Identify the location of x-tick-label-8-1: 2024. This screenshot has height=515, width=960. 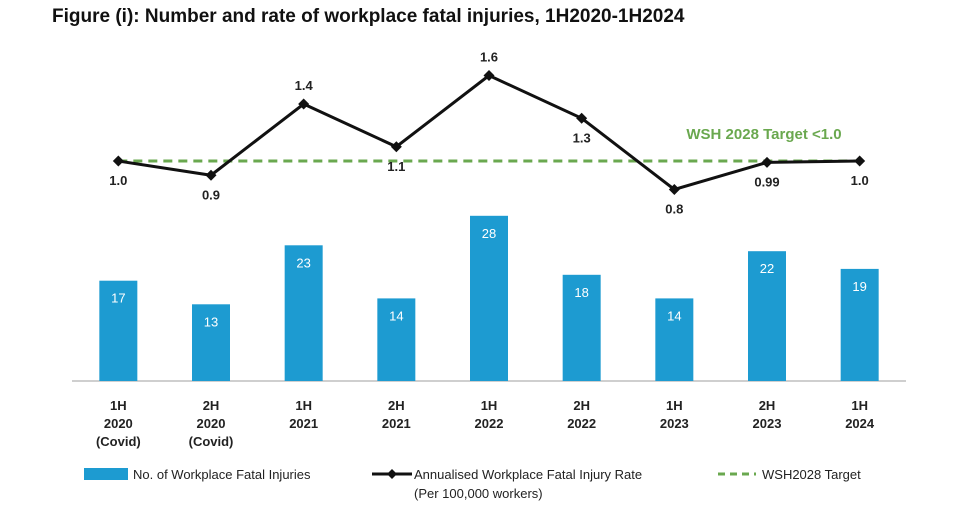
(860, 423).